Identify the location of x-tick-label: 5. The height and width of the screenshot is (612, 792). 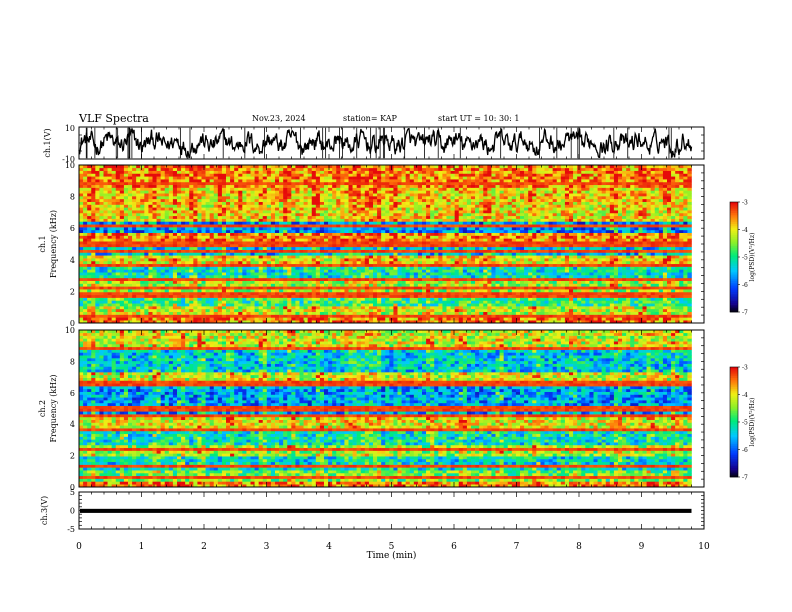
(392, 547).